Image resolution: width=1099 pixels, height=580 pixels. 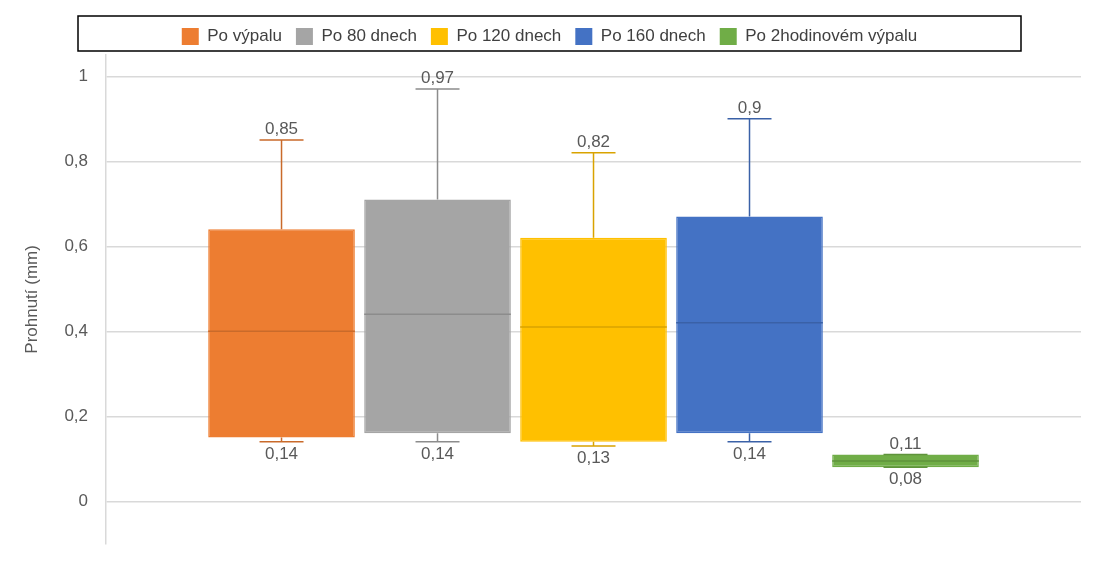 I want to click on annotation: 0,85, so click(x=281, y=129).